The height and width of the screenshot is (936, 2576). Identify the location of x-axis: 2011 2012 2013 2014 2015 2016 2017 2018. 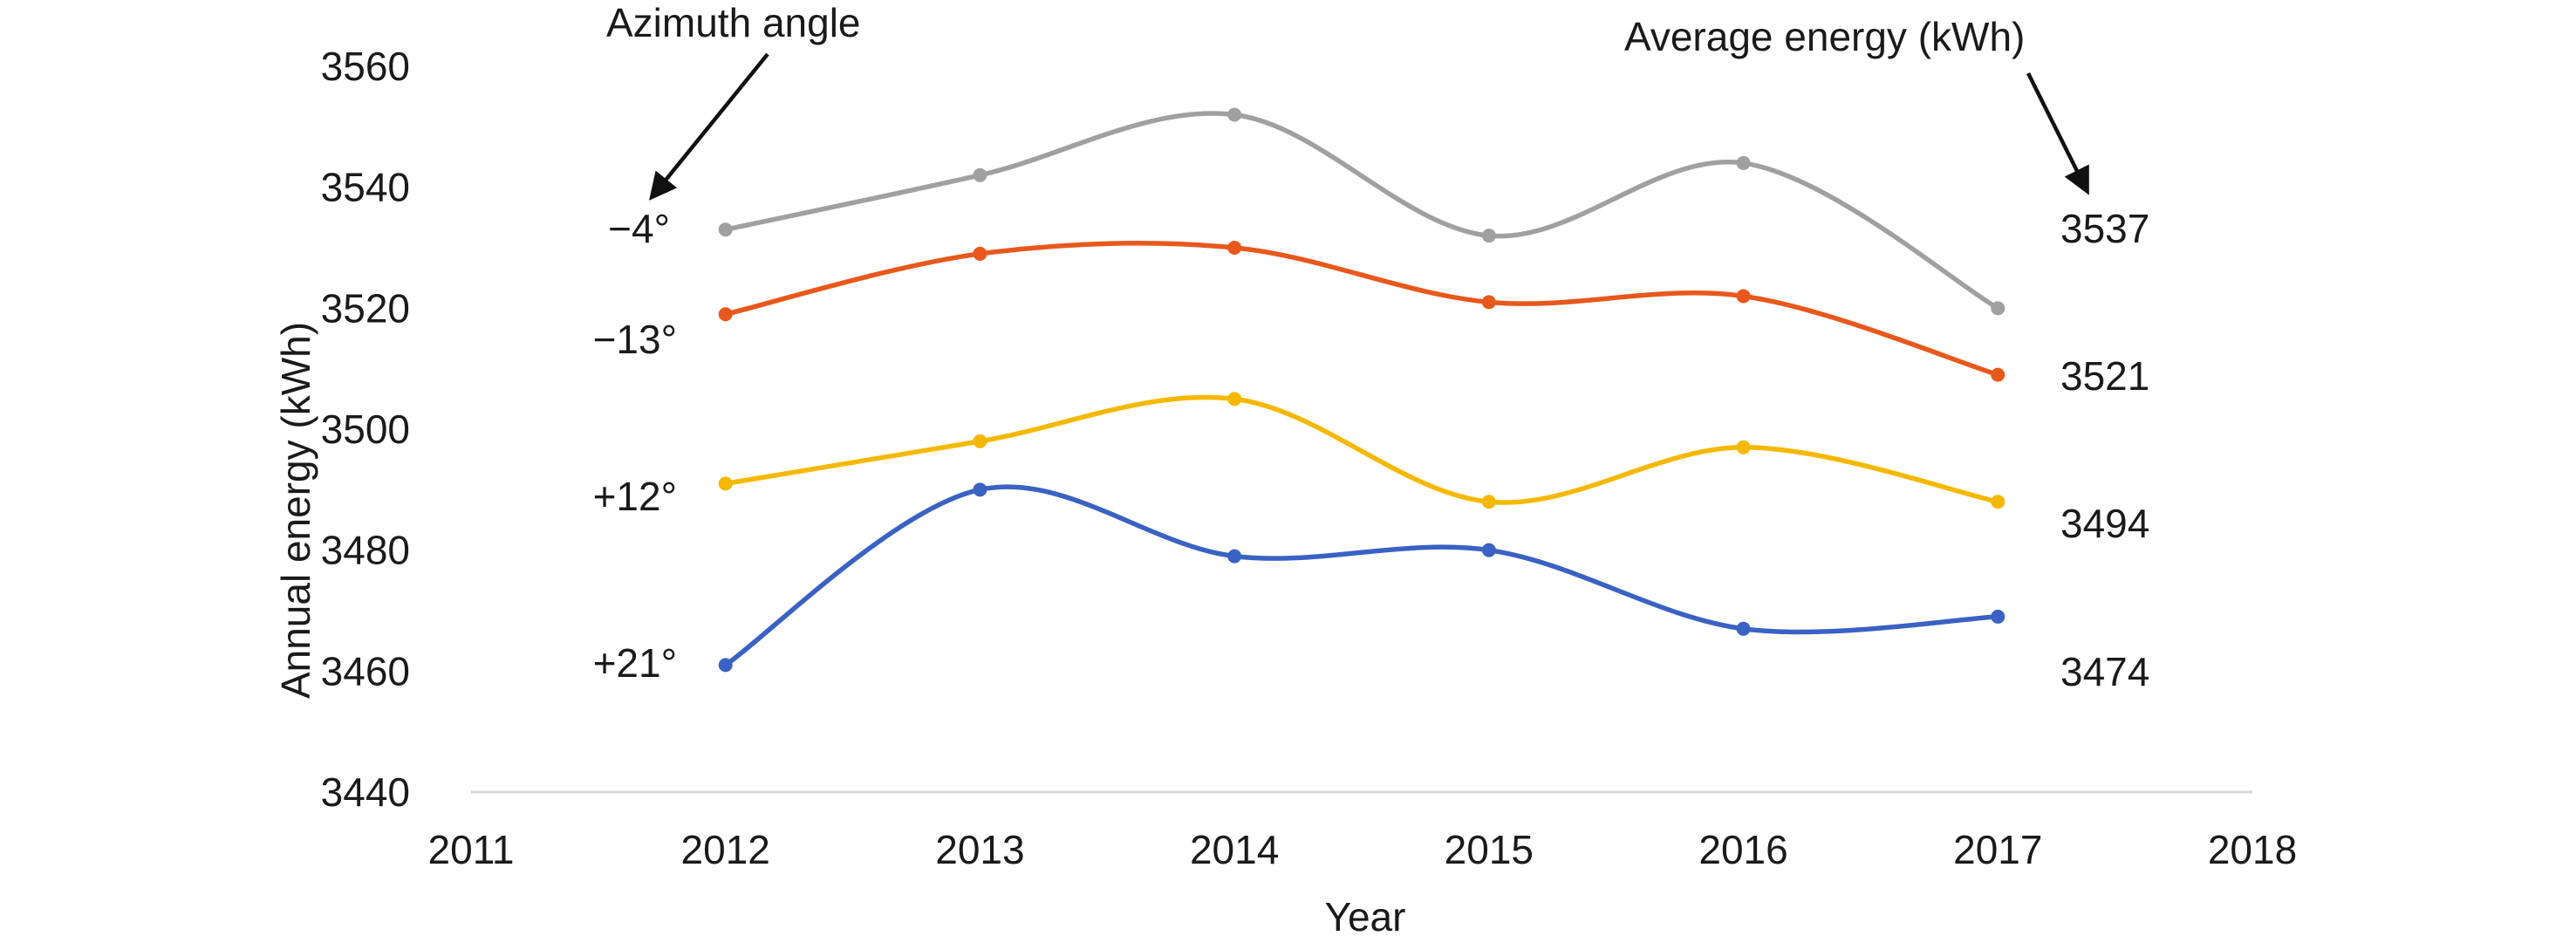
(1362, 831).